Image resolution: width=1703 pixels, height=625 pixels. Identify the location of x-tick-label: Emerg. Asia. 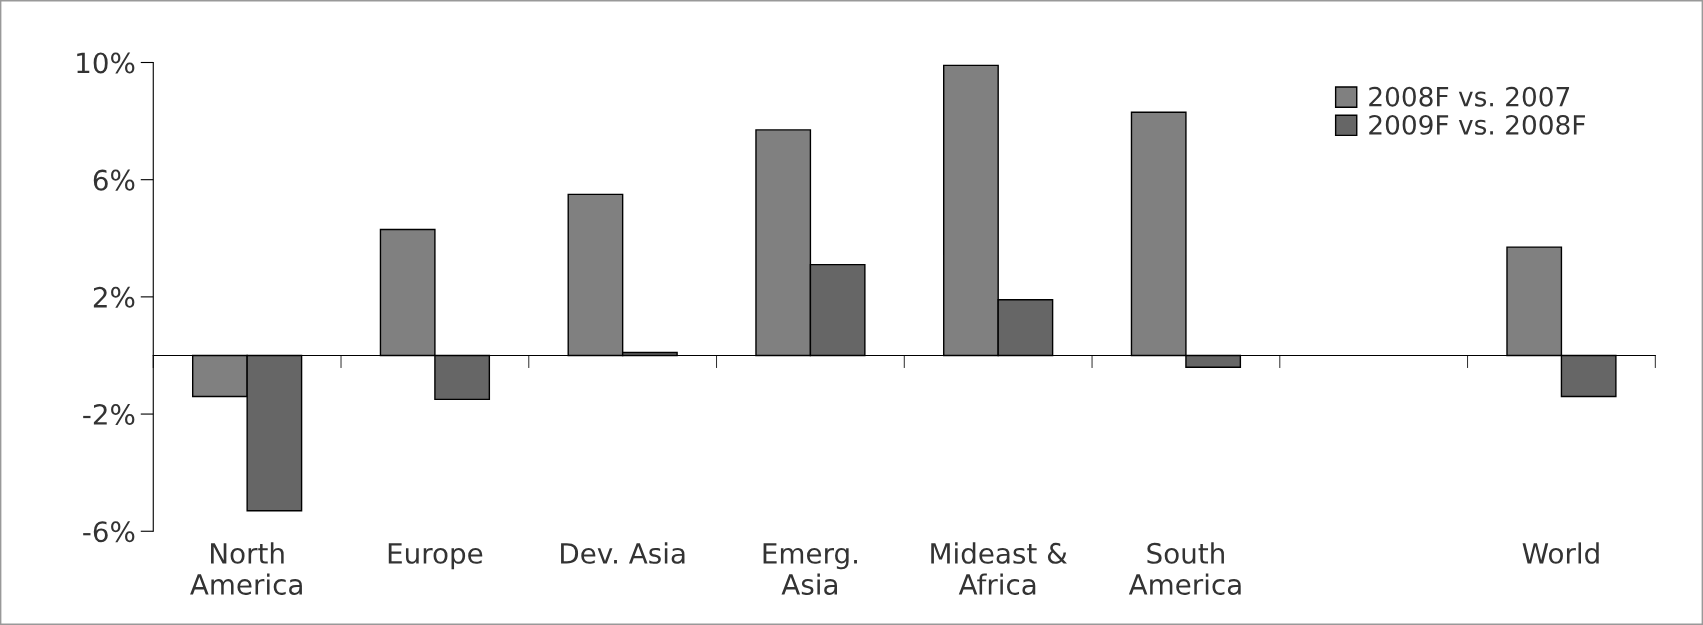
(810, 569).